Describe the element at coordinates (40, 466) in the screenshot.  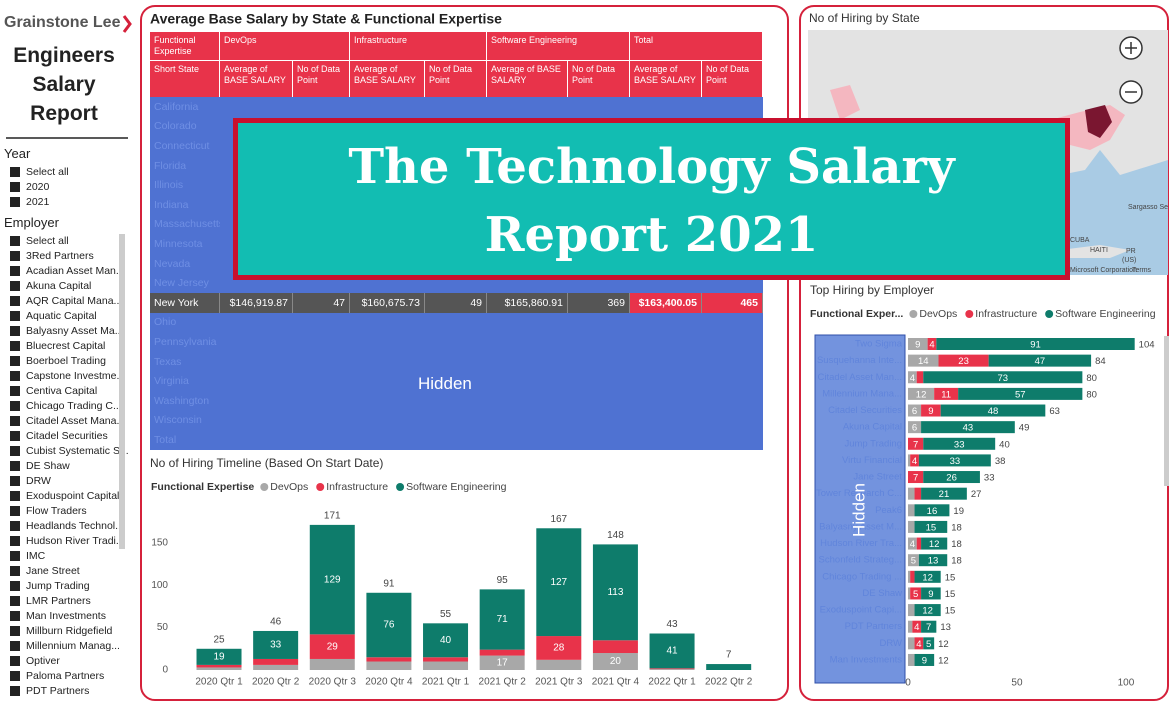
I see `slicer-item: DE Shaw` at that location.